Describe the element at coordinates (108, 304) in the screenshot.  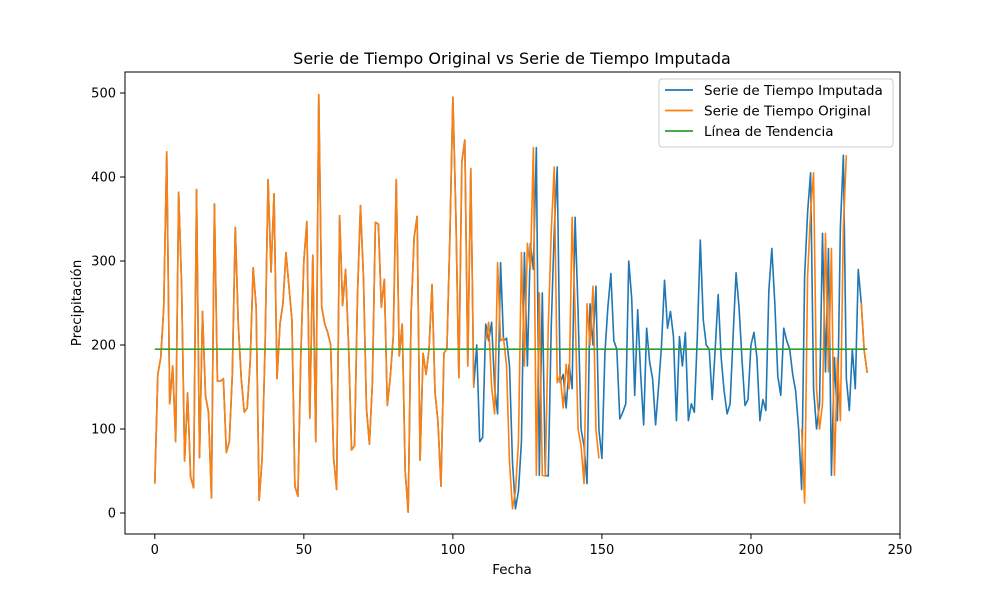
I see `y-axis-ticks: 0 100 200 300 400 500` at that location.